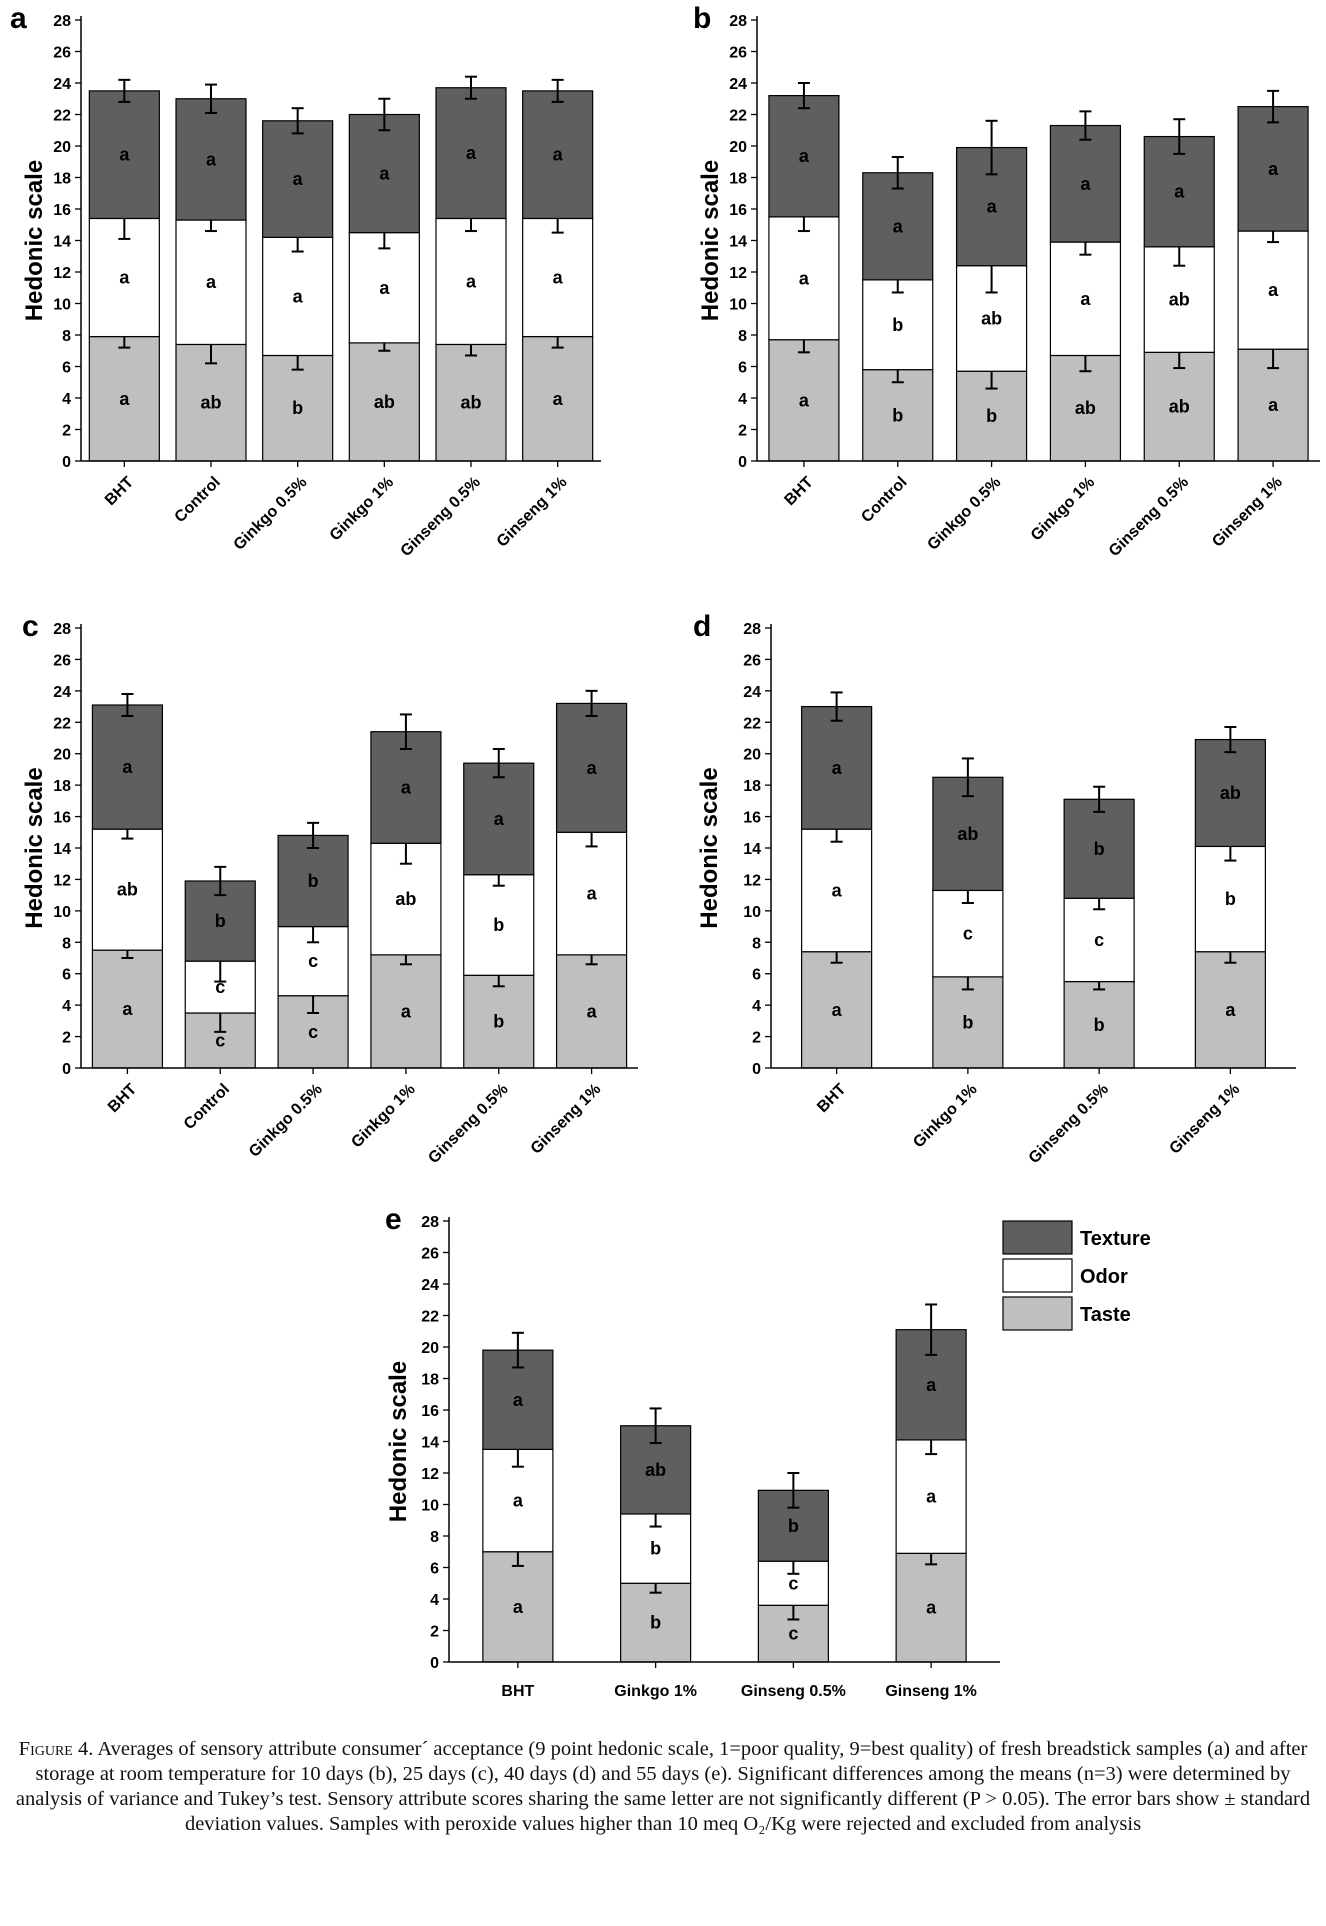 The height and width of the screenshot is (1926, 1326). I want to click on x-tick-label: Control, so click(207, 1107).